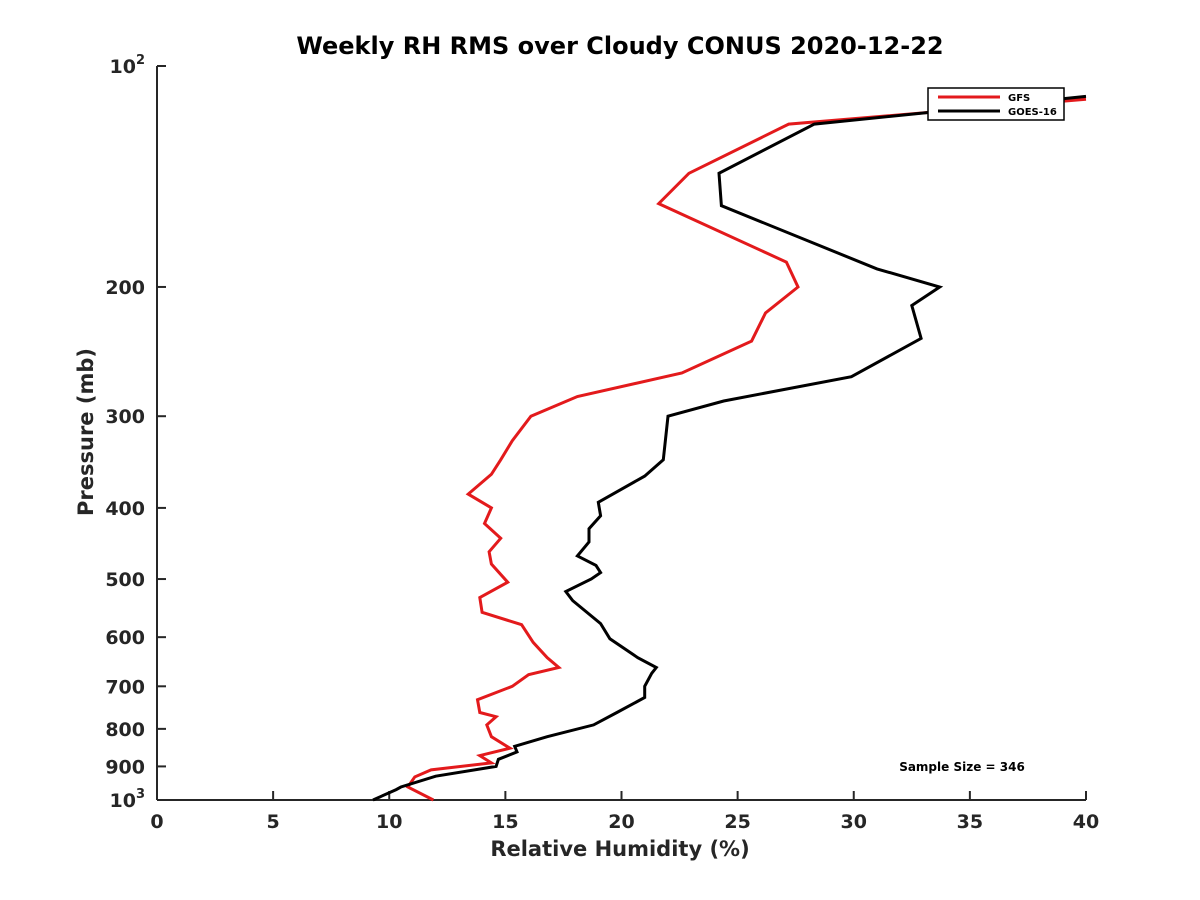 Image resolution: width=1200 pixels, height=900 pixels. Describe the element at coordinates (125, 767) in the screenshot. I see `y-tick-label: 900` at that location.